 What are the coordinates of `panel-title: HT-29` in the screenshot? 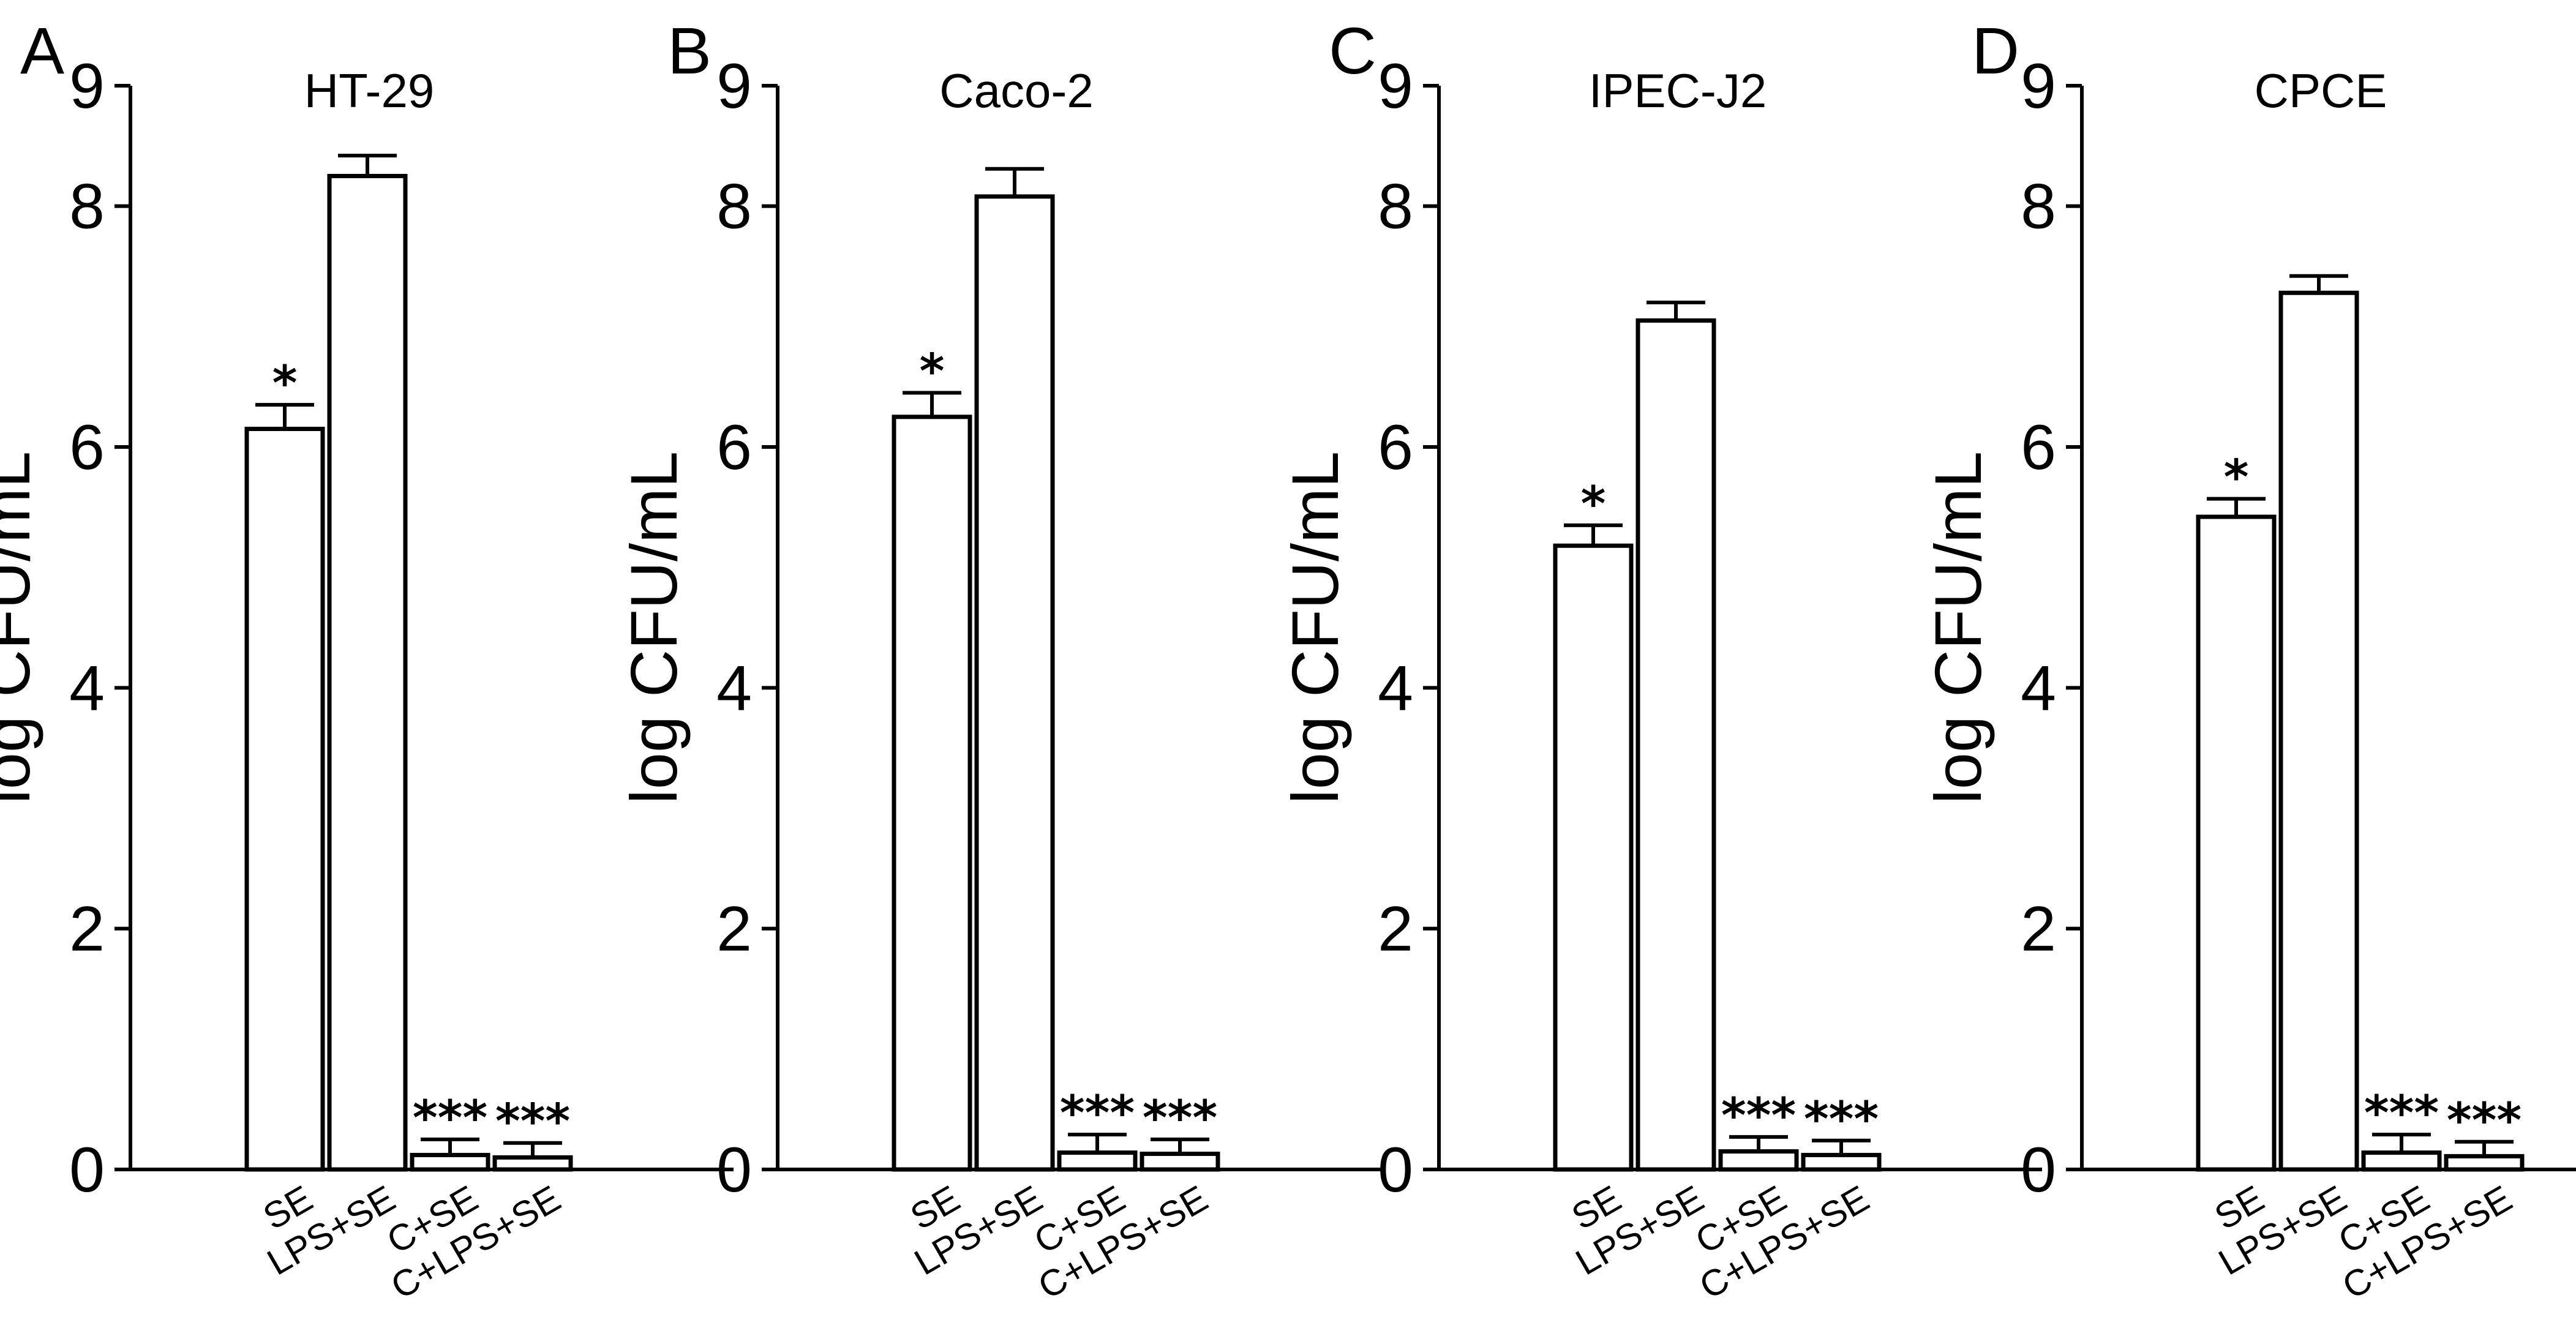 It's located at (369, 91).